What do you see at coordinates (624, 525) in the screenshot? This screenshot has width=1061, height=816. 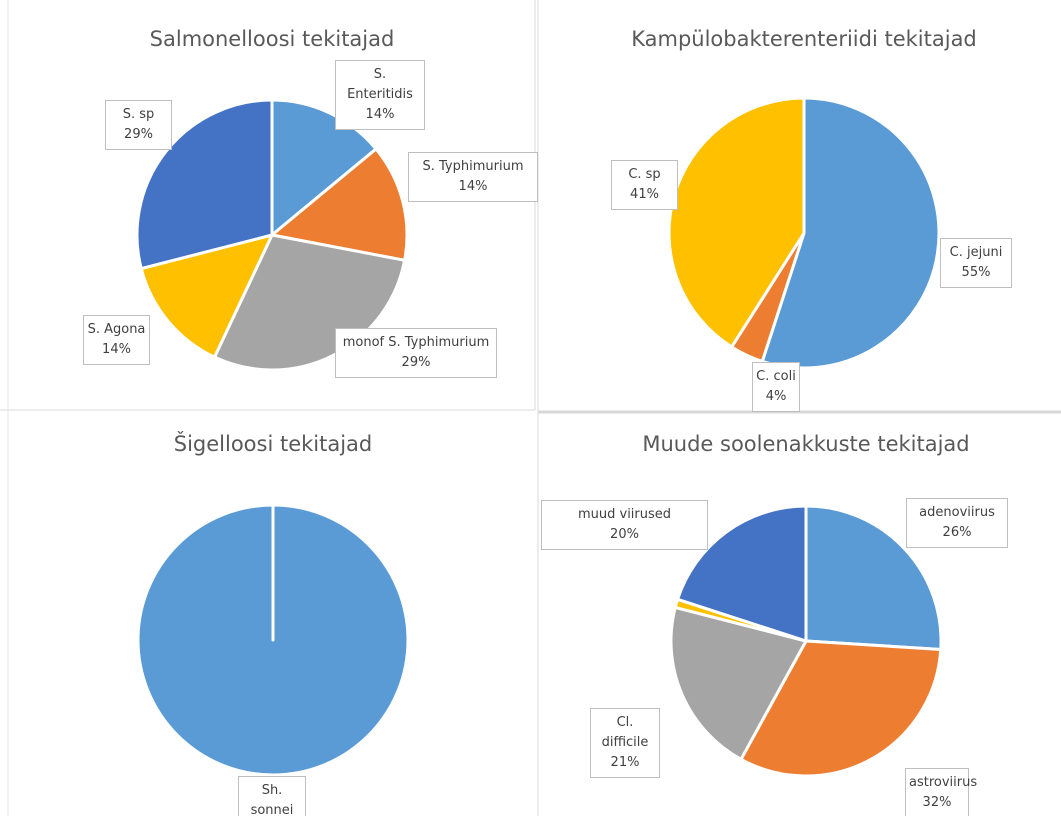 I see `data-label: muud viirused 20%` at bounding box center [624, 525].